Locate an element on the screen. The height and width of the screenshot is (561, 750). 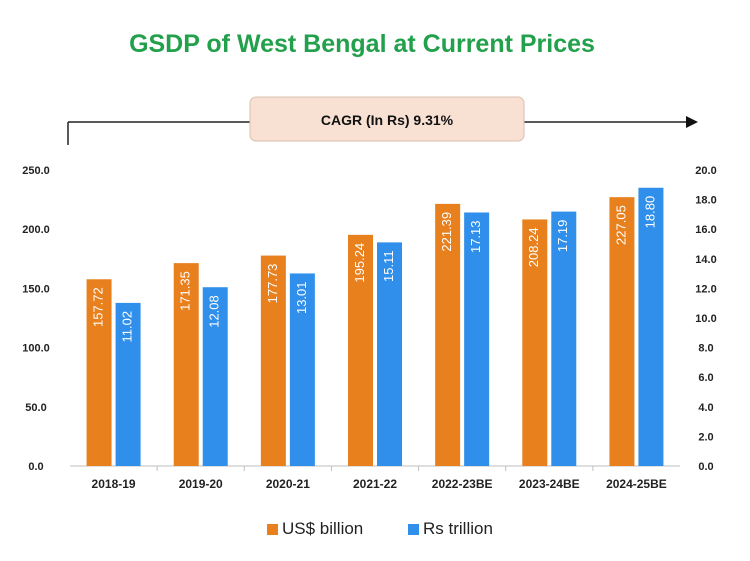
bar-value-label: 13.01 is located at coordinates (301, 297).